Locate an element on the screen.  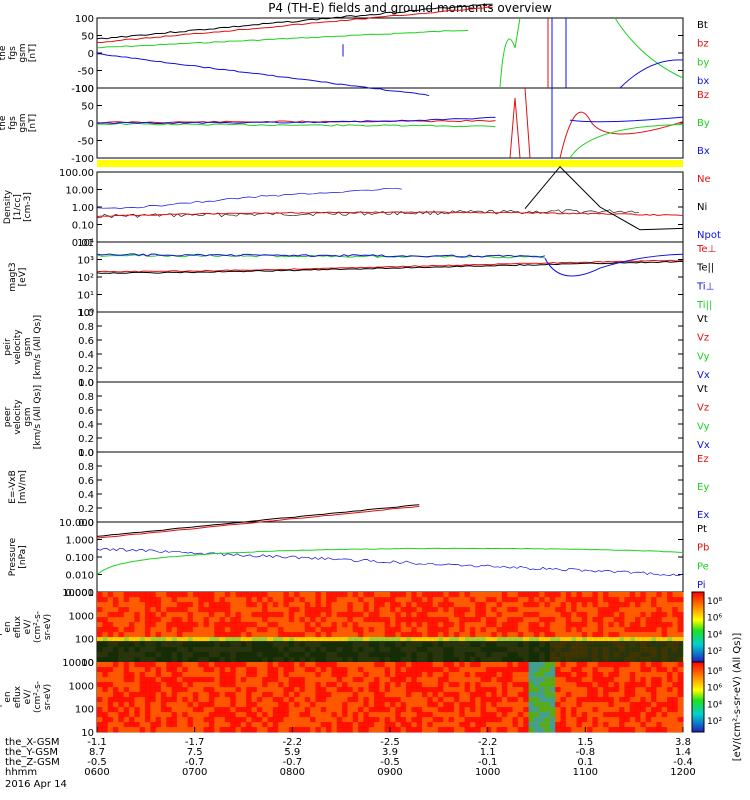
x-tick-label: 1000 is located at coordinates (487, 772).